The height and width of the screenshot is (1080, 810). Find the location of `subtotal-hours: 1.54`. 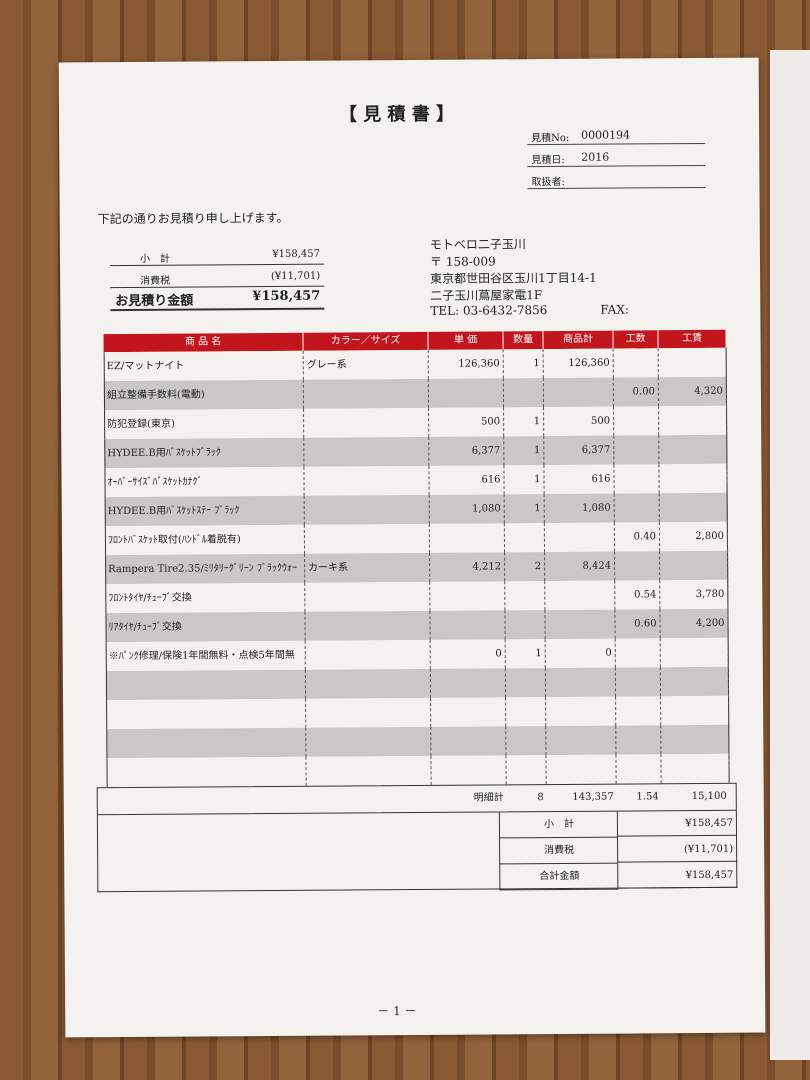

subtotal-hours: 1.54 is located at coordinates (647, 797).